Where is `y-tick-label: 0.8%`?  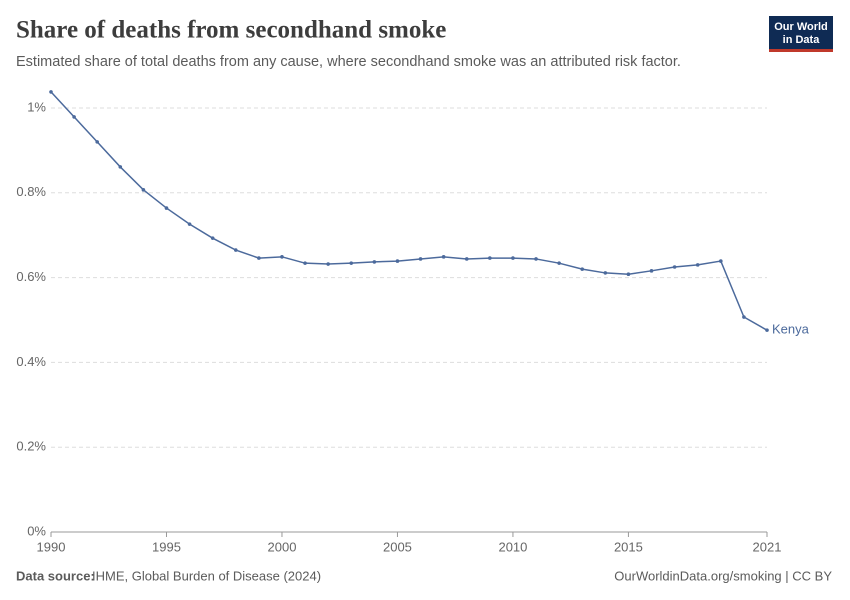
y-tick-label: 0.8% is located at coordinates (31, 191).